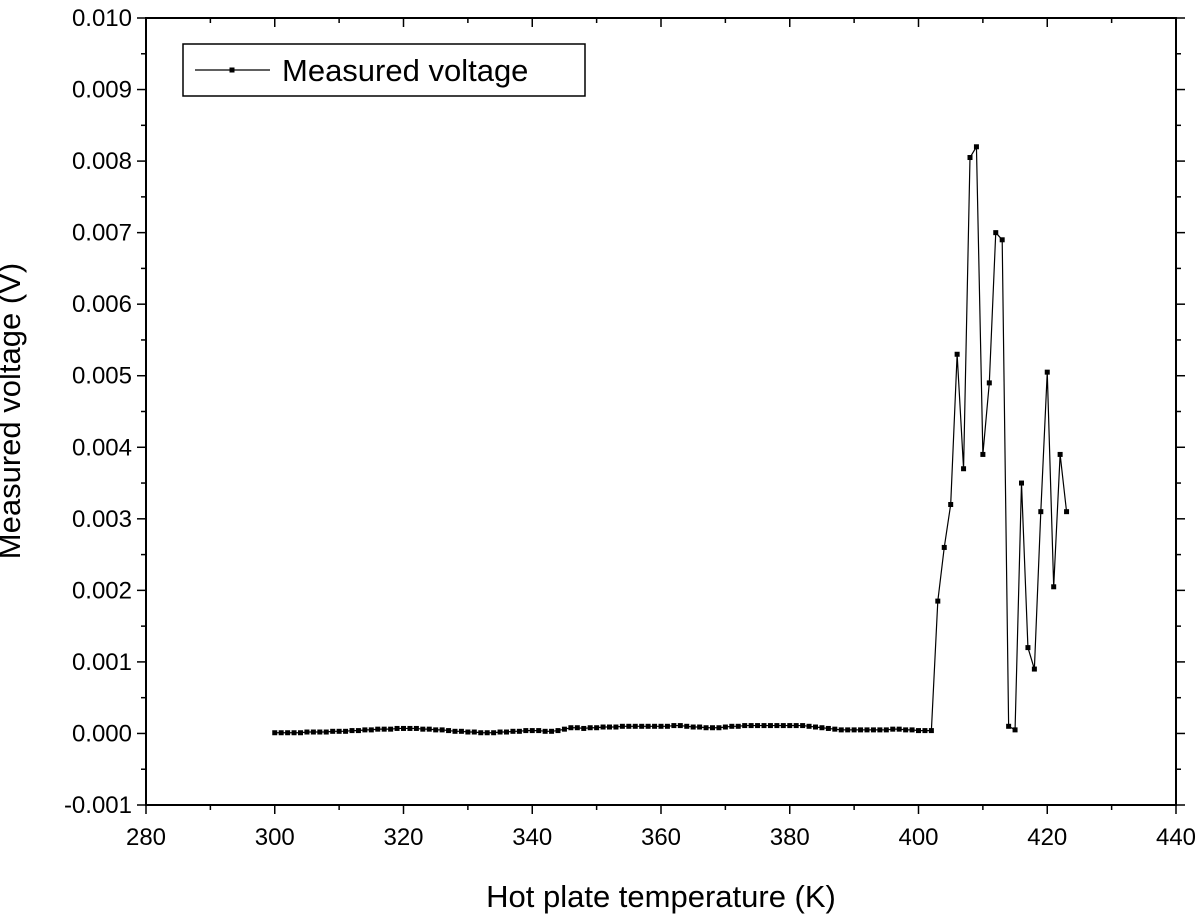  What do you see at coordinates (403, 837) in the screenshot?
I see `x-tick-label: 320` at bounding box center [403, 837].